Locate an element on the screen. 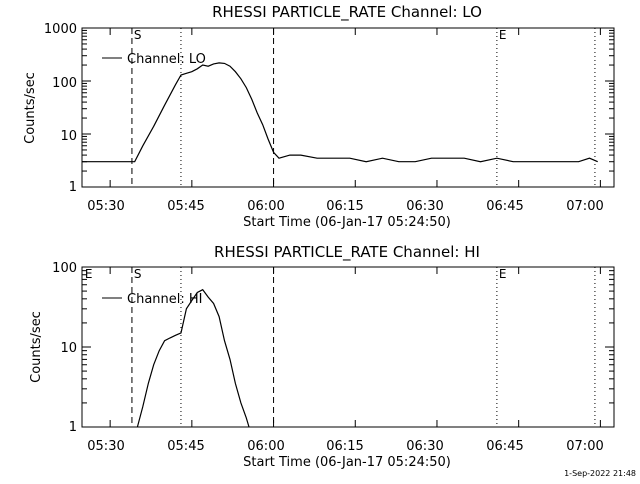 The height and width of the screenshot is (484, 640). series-line is located at coordinates (193, 358).